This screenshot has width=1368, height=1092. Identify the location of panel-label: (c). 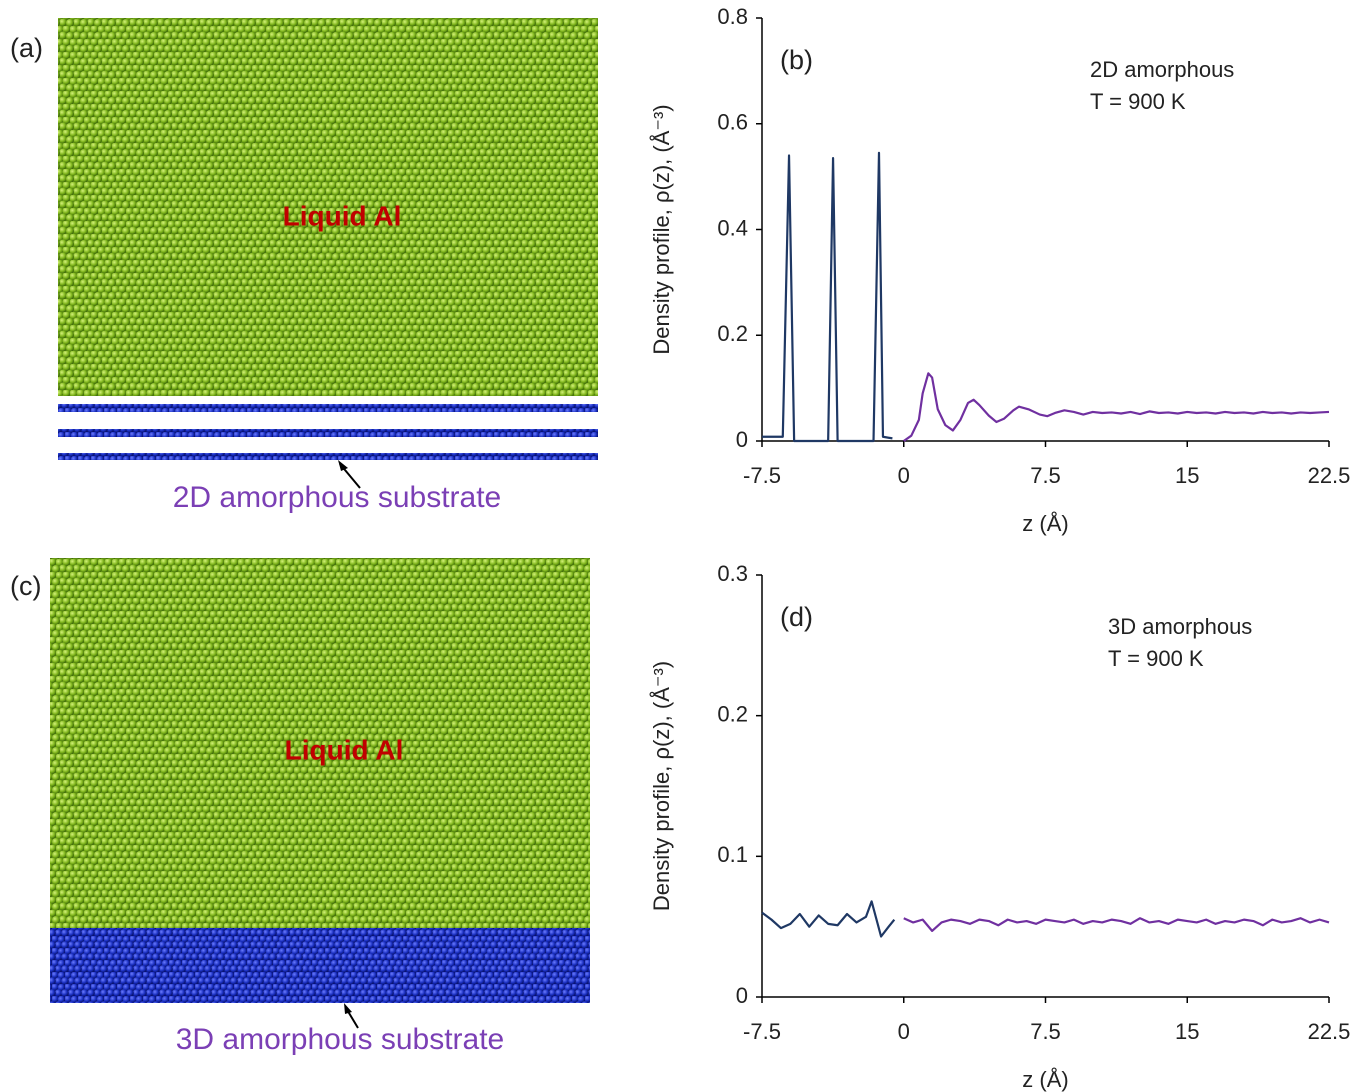
(25, 586).